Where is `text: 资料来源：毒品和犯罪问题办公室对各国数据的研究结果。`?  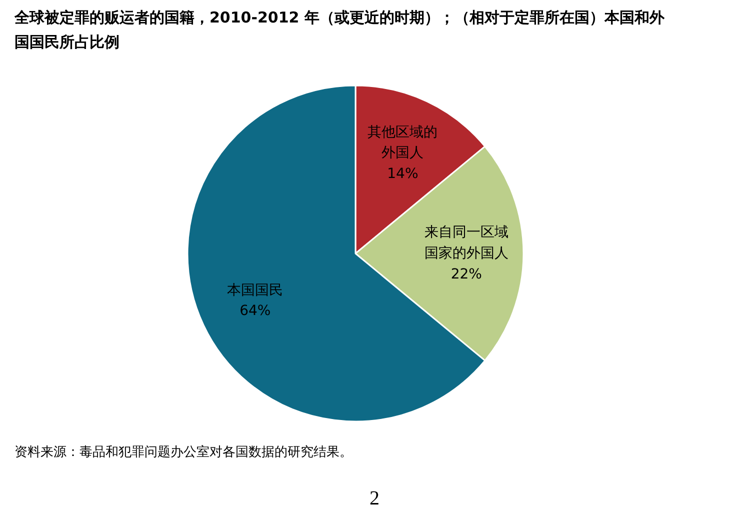
text: 资料来源：毒品和犯罪问题办公室对各国数据的研究结果。 is located at coordinates (183, 452).